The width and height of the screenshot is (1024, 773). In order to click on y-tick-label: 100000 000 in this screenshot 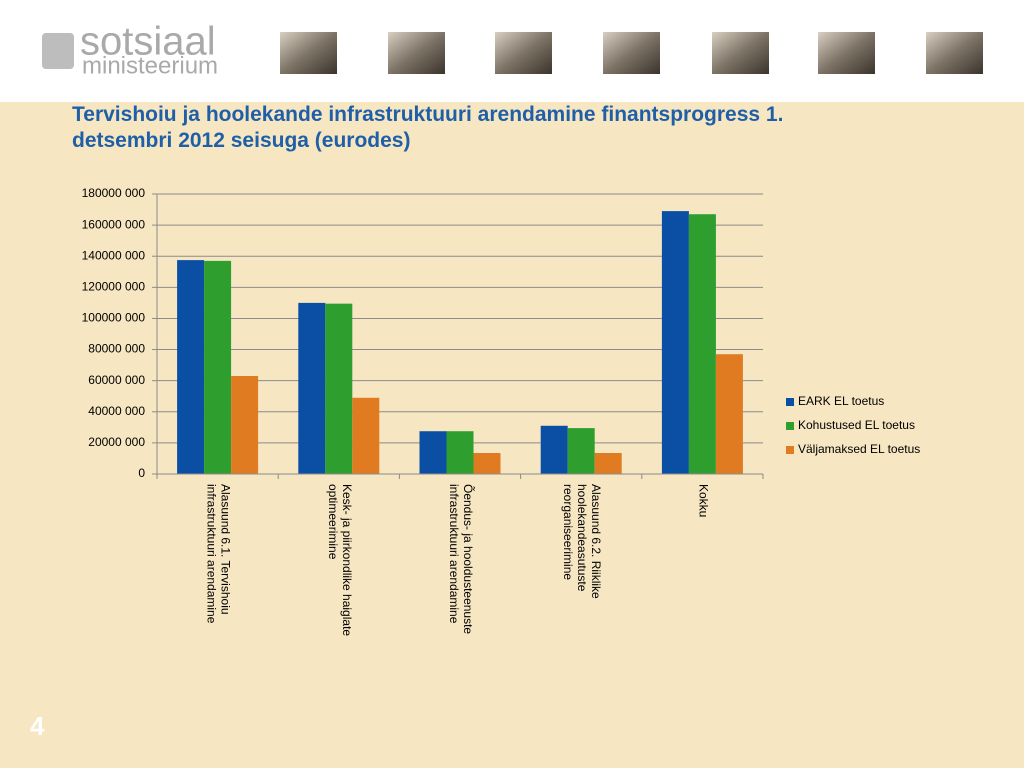, I will do `click(114, 318)`.